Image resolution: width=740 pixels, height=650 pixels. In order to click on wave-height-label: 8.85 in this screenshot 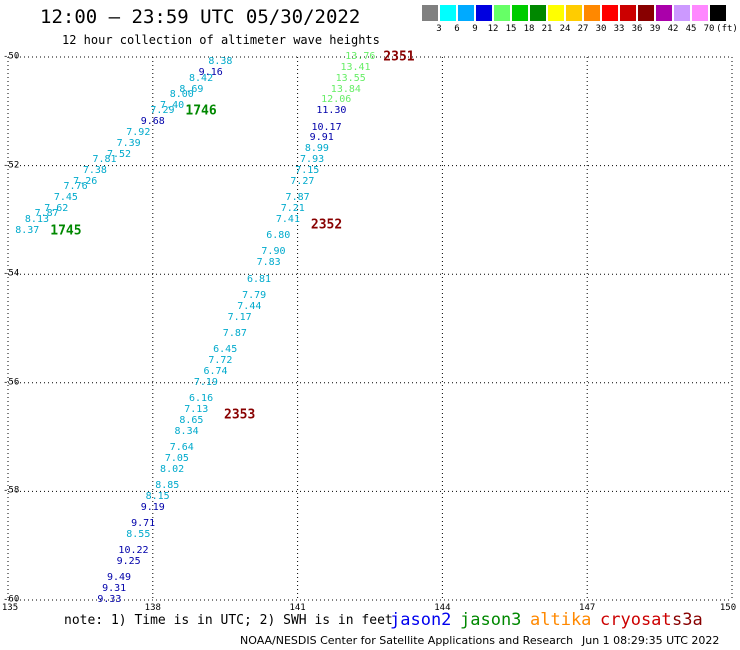, I will do `click(167, 485)`.